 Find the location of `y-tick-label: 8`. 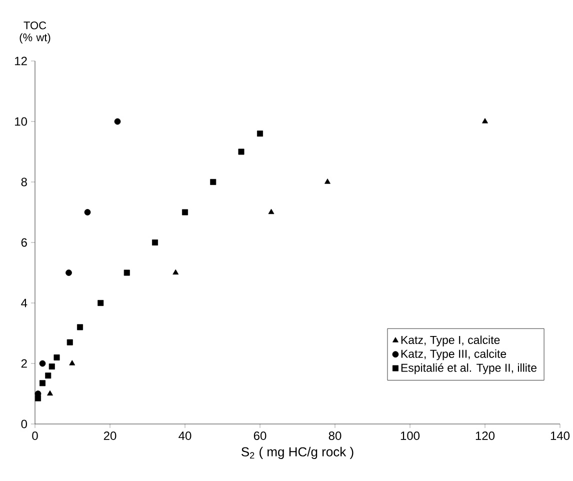

y-tick-label: 8 is located at coordinates (24, 182).